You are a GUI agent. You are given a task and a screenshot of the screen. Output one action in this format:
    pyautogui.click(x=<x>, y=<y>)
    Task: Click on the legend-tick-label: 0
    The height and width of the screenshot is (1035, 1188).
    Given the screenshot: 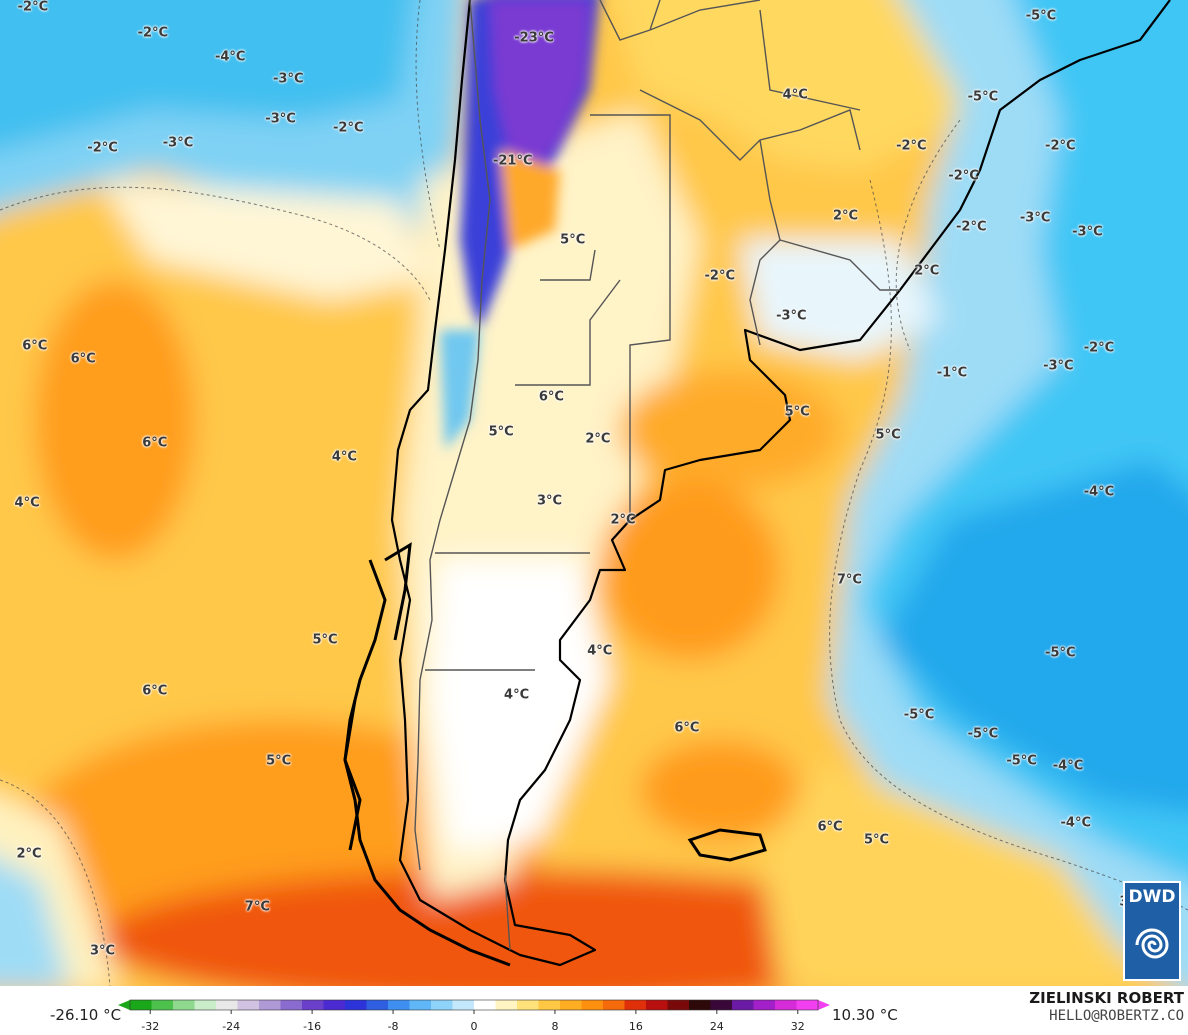 What is the action you would take?
    pyautogui.click(x=474, y=1026)
    